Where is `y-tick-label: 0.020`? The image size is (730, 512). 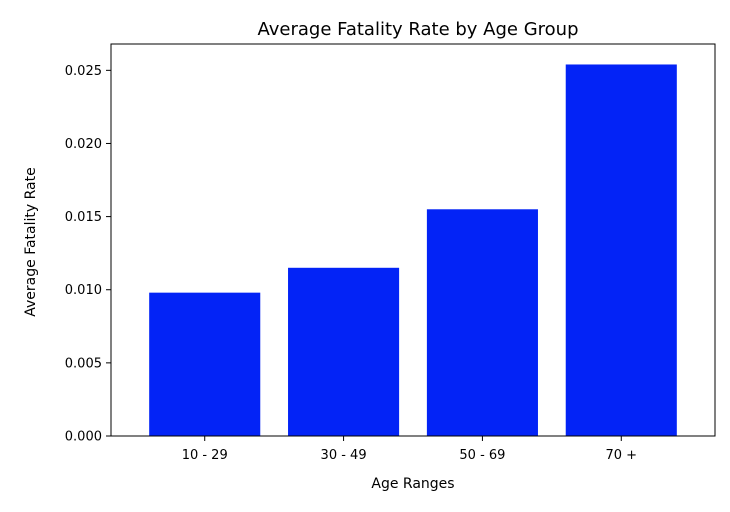
y-tick-label: 0.020 is located at coordinates (83, 144).